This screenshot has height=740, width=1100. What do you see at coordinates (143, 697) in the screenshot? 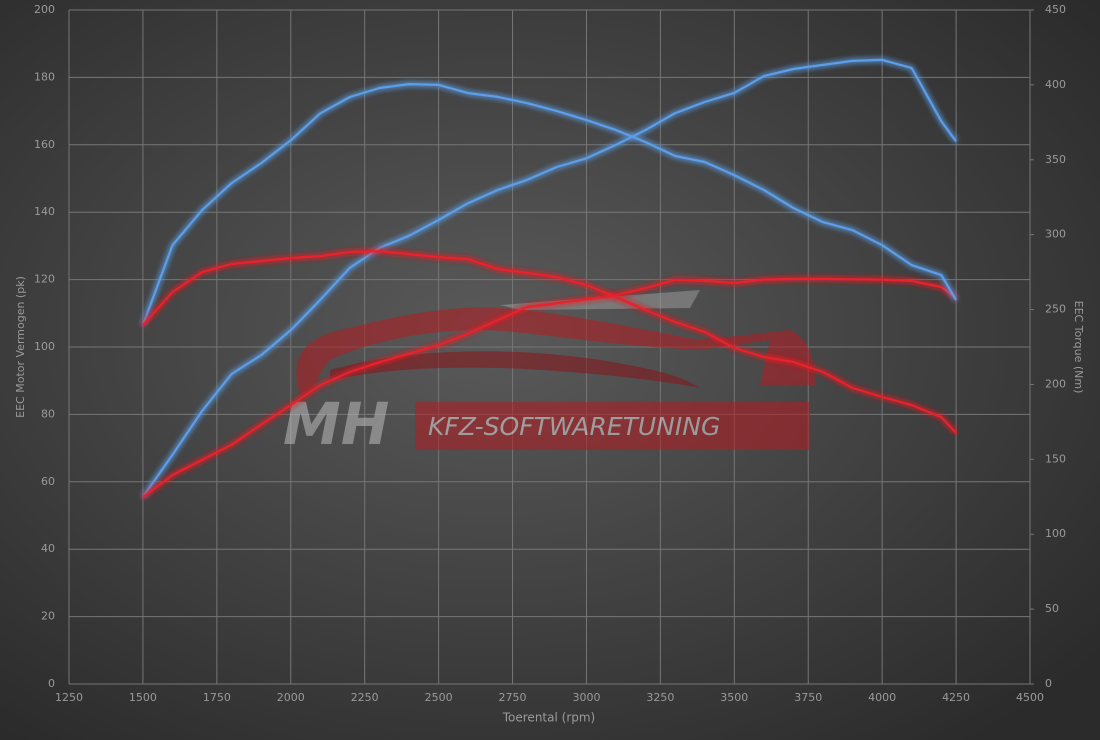
I see `x-tick-label: 1500` at bounding box center [143, 697].